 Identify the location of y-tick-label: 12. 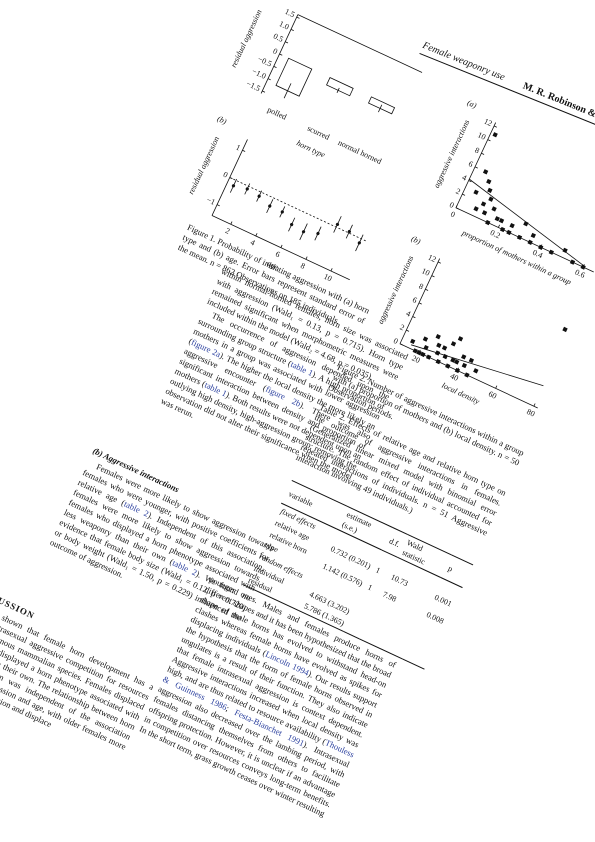
(431, 259).